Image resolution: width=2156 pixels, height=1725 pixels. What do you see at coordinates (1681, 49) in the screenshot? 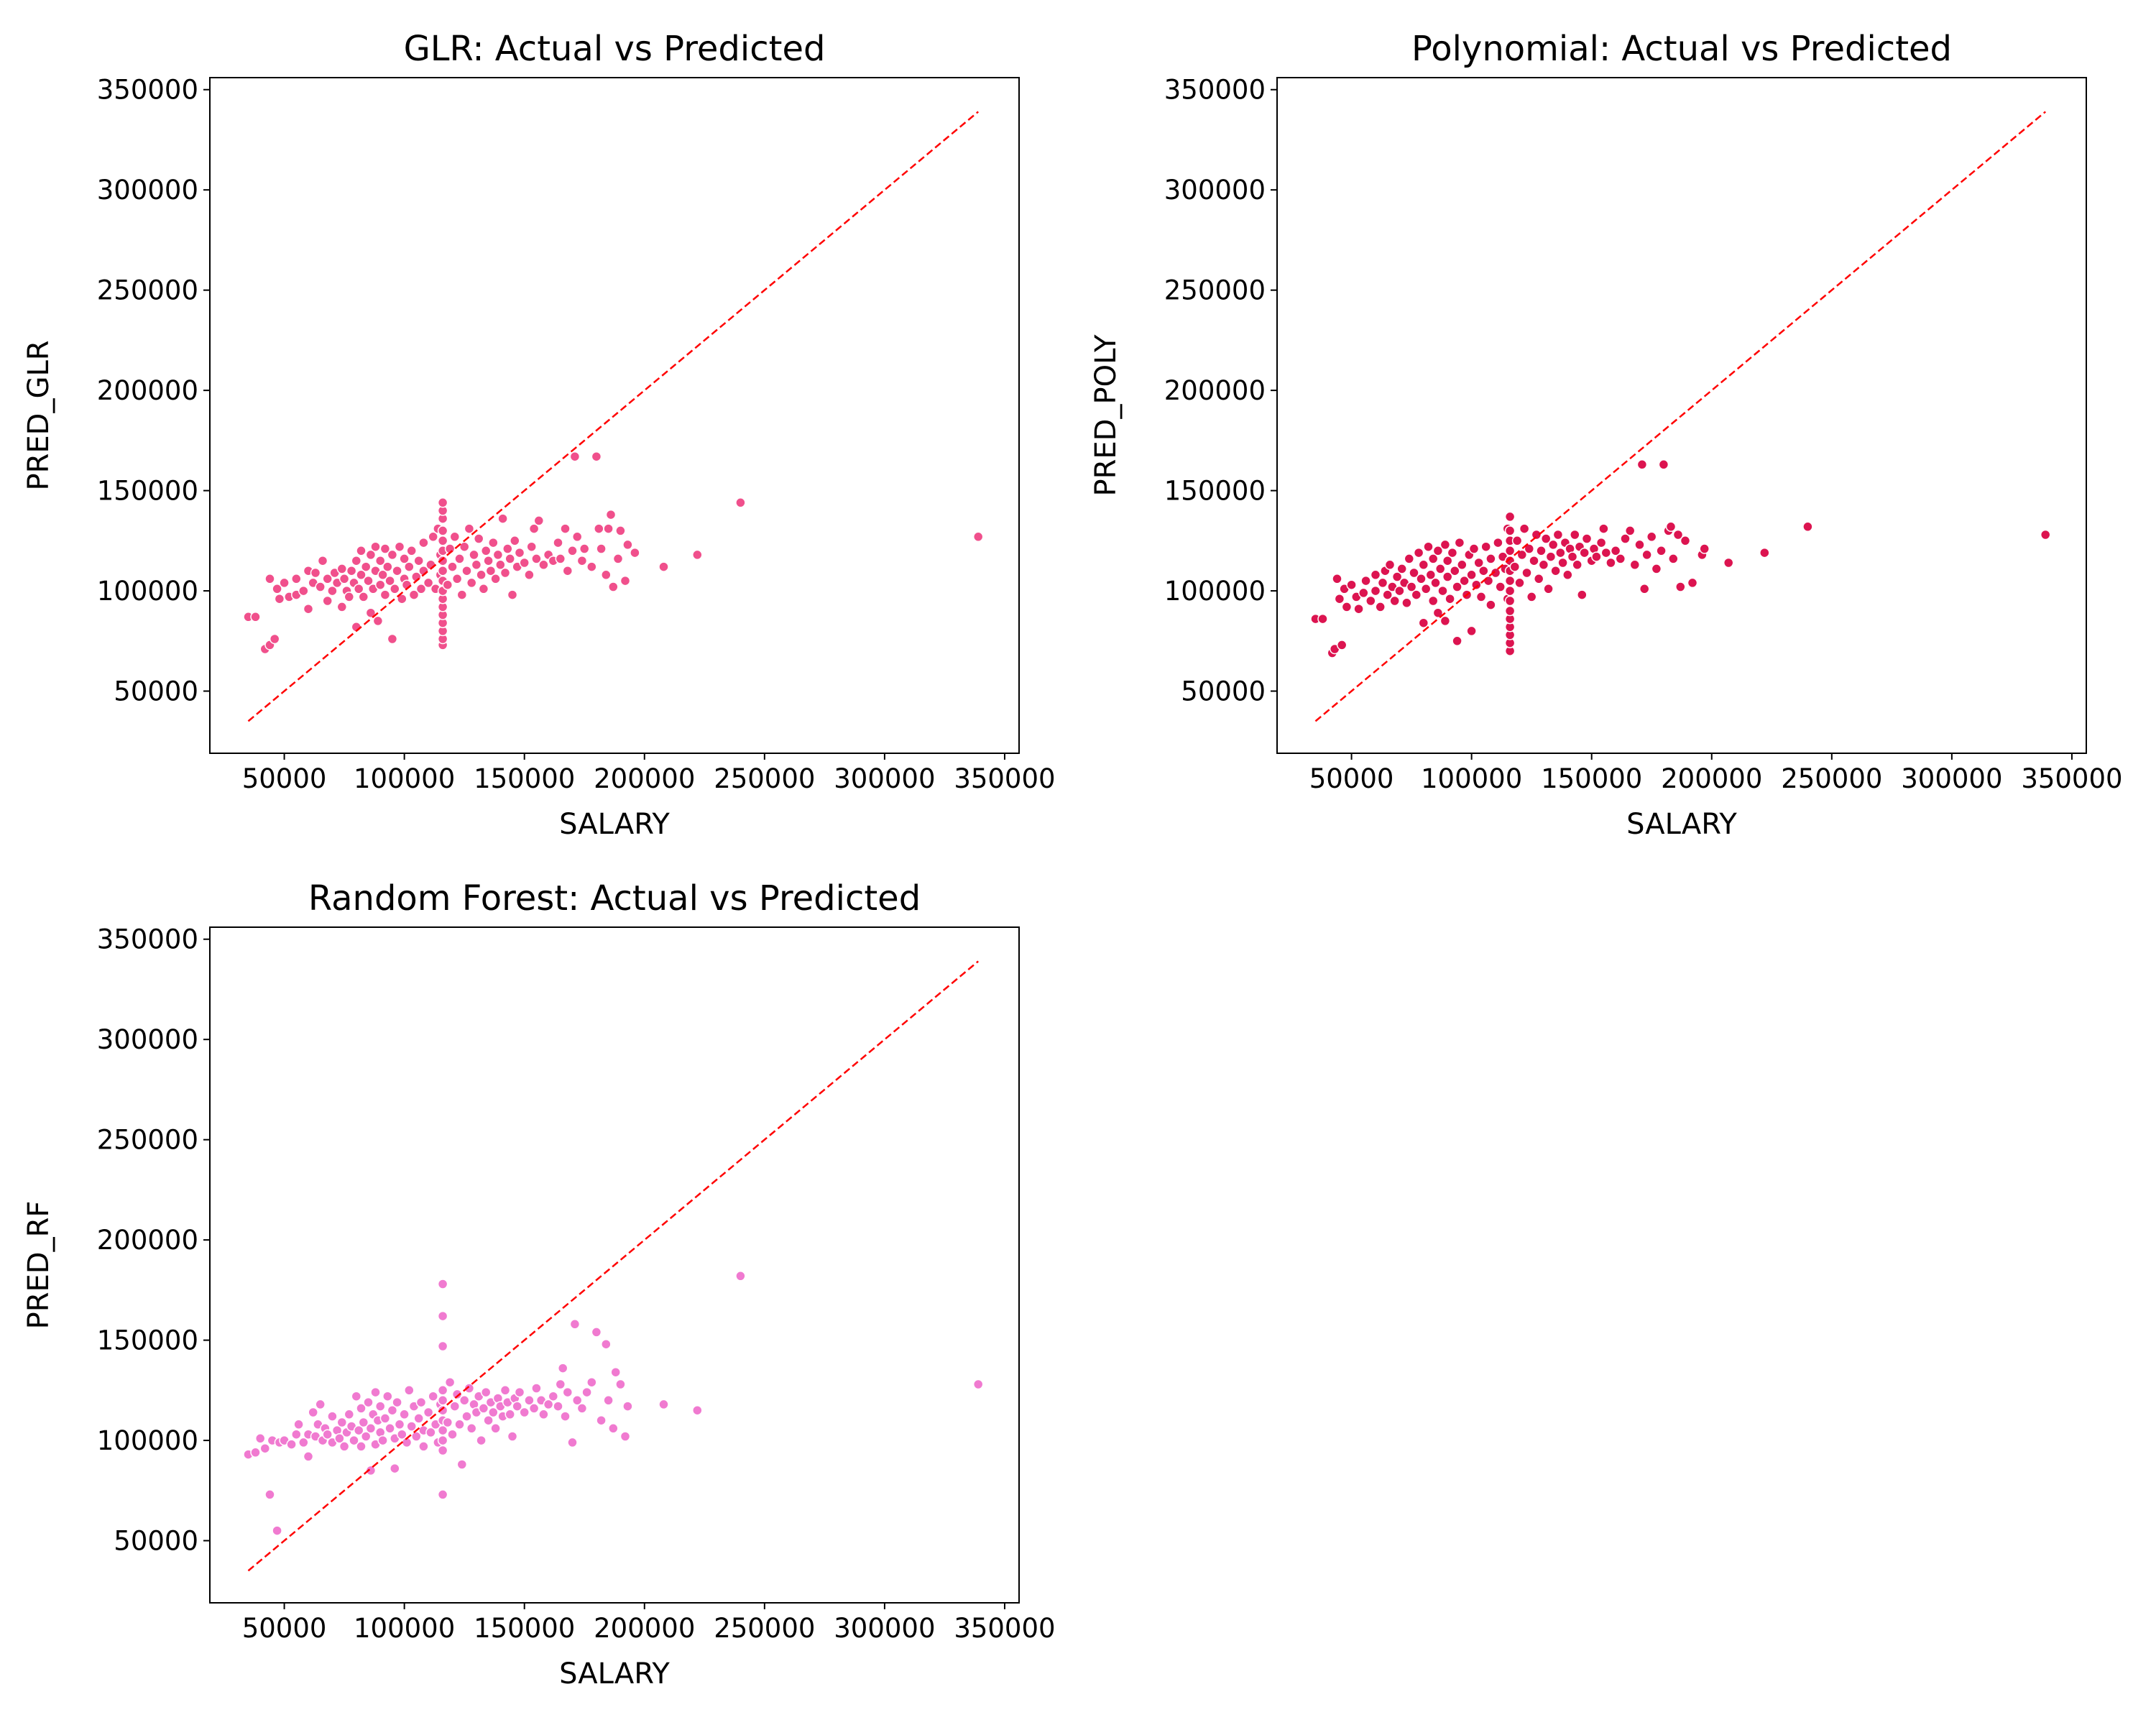
I see `chart-title: Polynomial: Actual vs Predicted` at bounding box center [1681, 49].